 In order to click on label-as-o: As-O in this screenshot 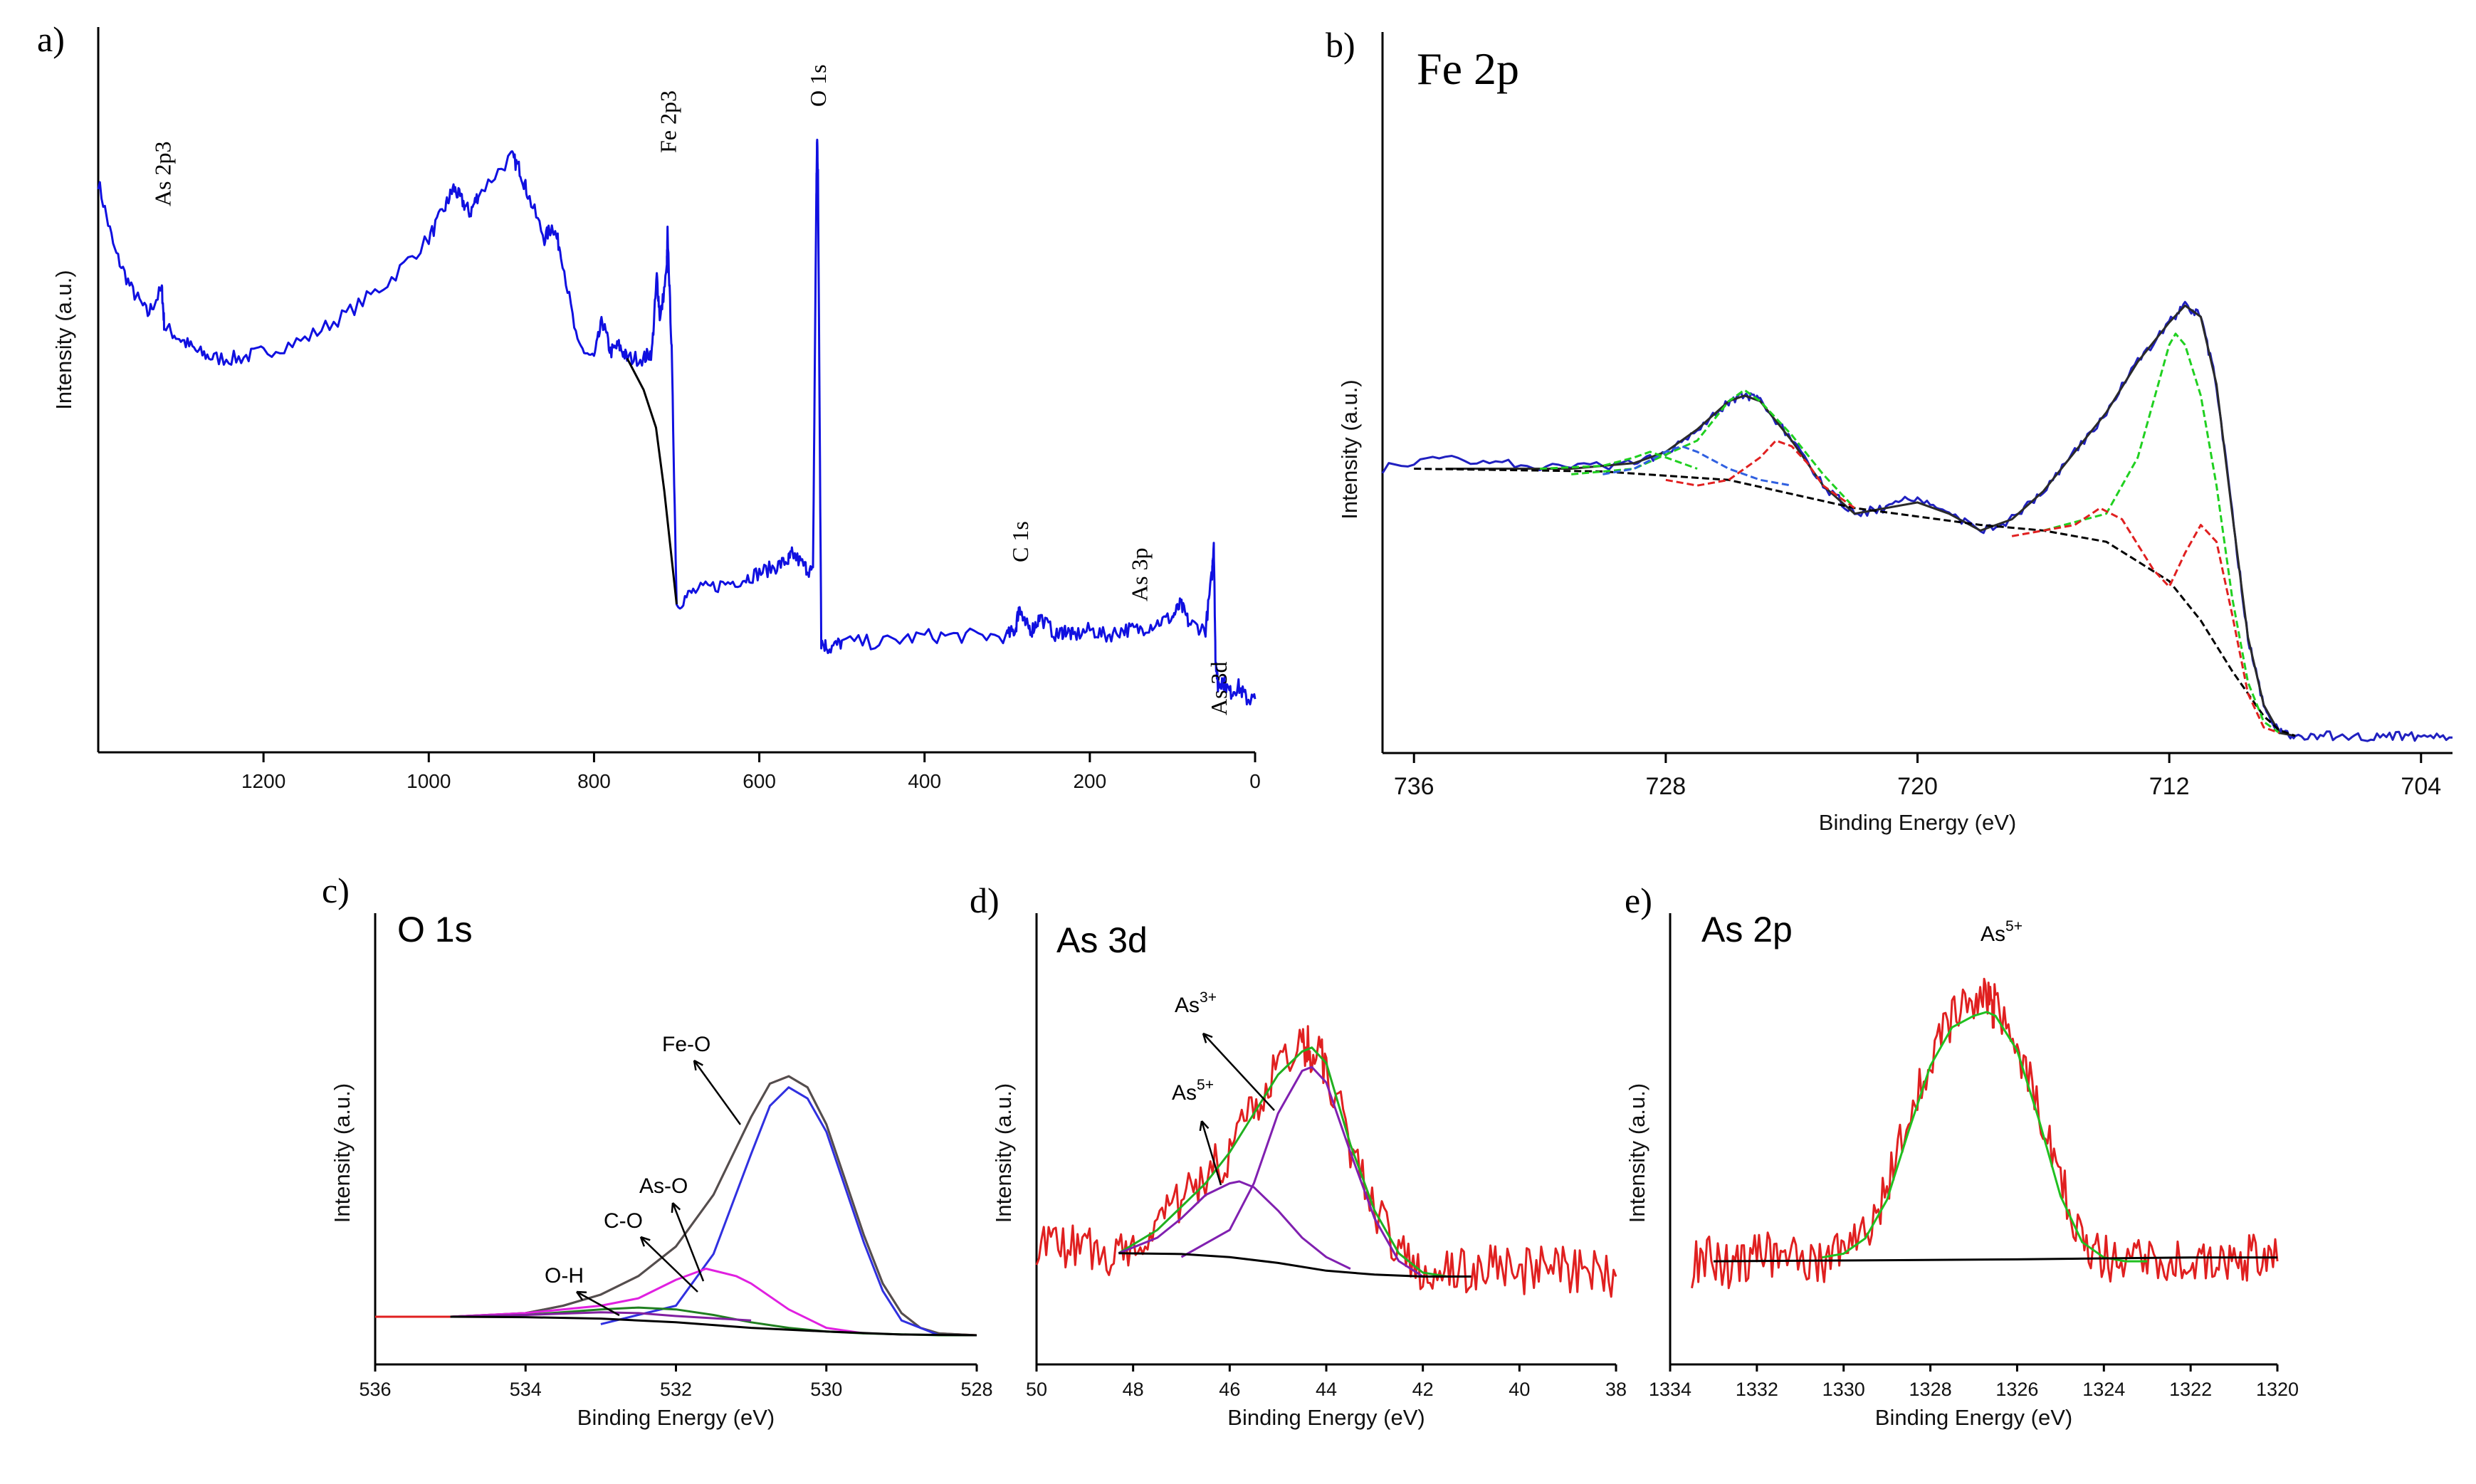, I will do `click(663, 1186)`.